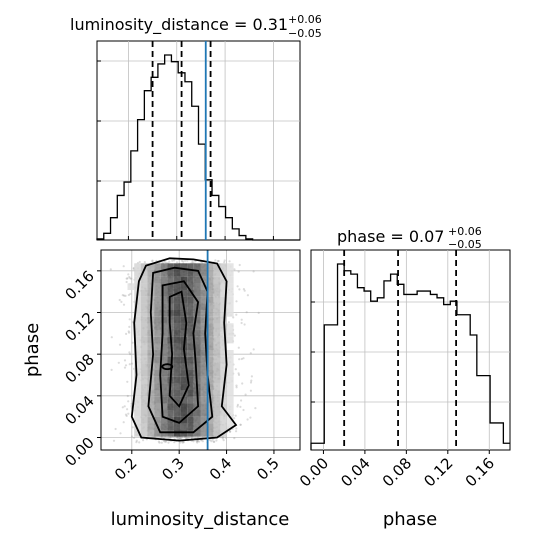 The height and width of the screenshot is (550, 550). I want to click on x-axis-label-luminosity-distance: luminosity_distance, so click(200, 519).